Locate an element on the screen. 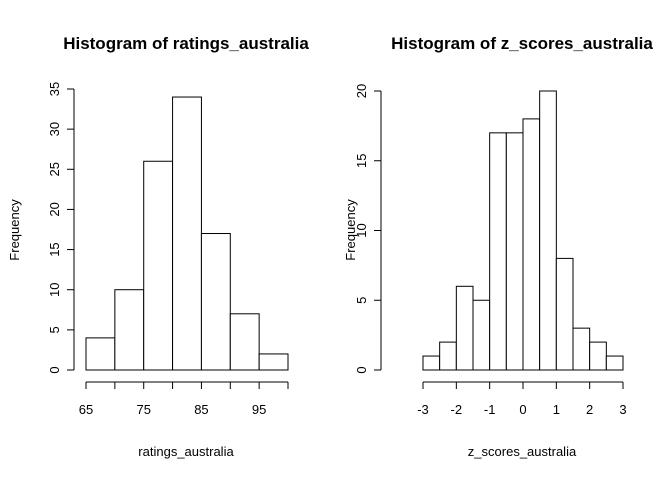 This screenshot has width=672, height=480. y-axis: 0 5 10 15 20 25 30 35 is located at coordinates (61, 228).